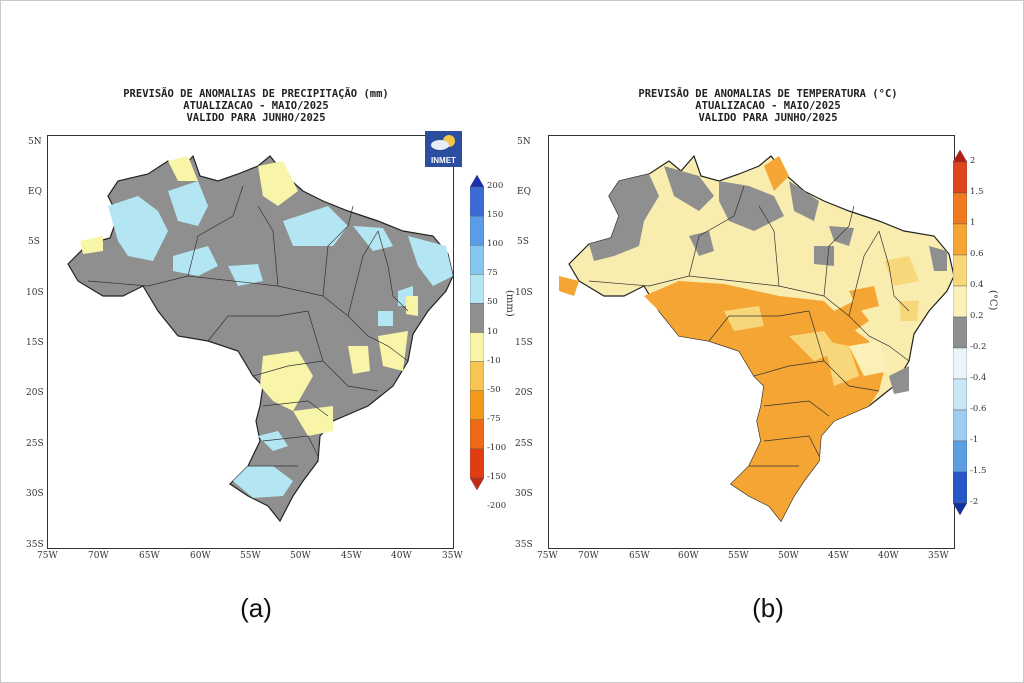 The height and width of the screenshot is (683, 1024). What do you see at coordinates (973, 161) in the screenshot?
I see `colorbar-label: 2` at bounding box center [973, 161].